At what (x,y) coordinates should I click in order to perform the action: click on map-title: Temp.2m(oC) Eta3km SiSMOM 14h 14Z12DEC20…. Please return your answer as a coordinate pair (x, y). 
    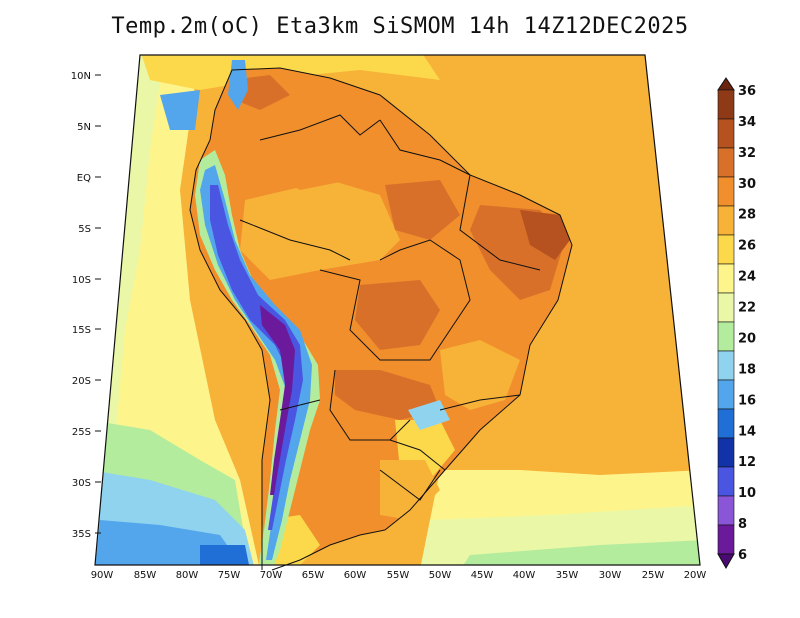
    Looking at the image, I should click on (400, 26).